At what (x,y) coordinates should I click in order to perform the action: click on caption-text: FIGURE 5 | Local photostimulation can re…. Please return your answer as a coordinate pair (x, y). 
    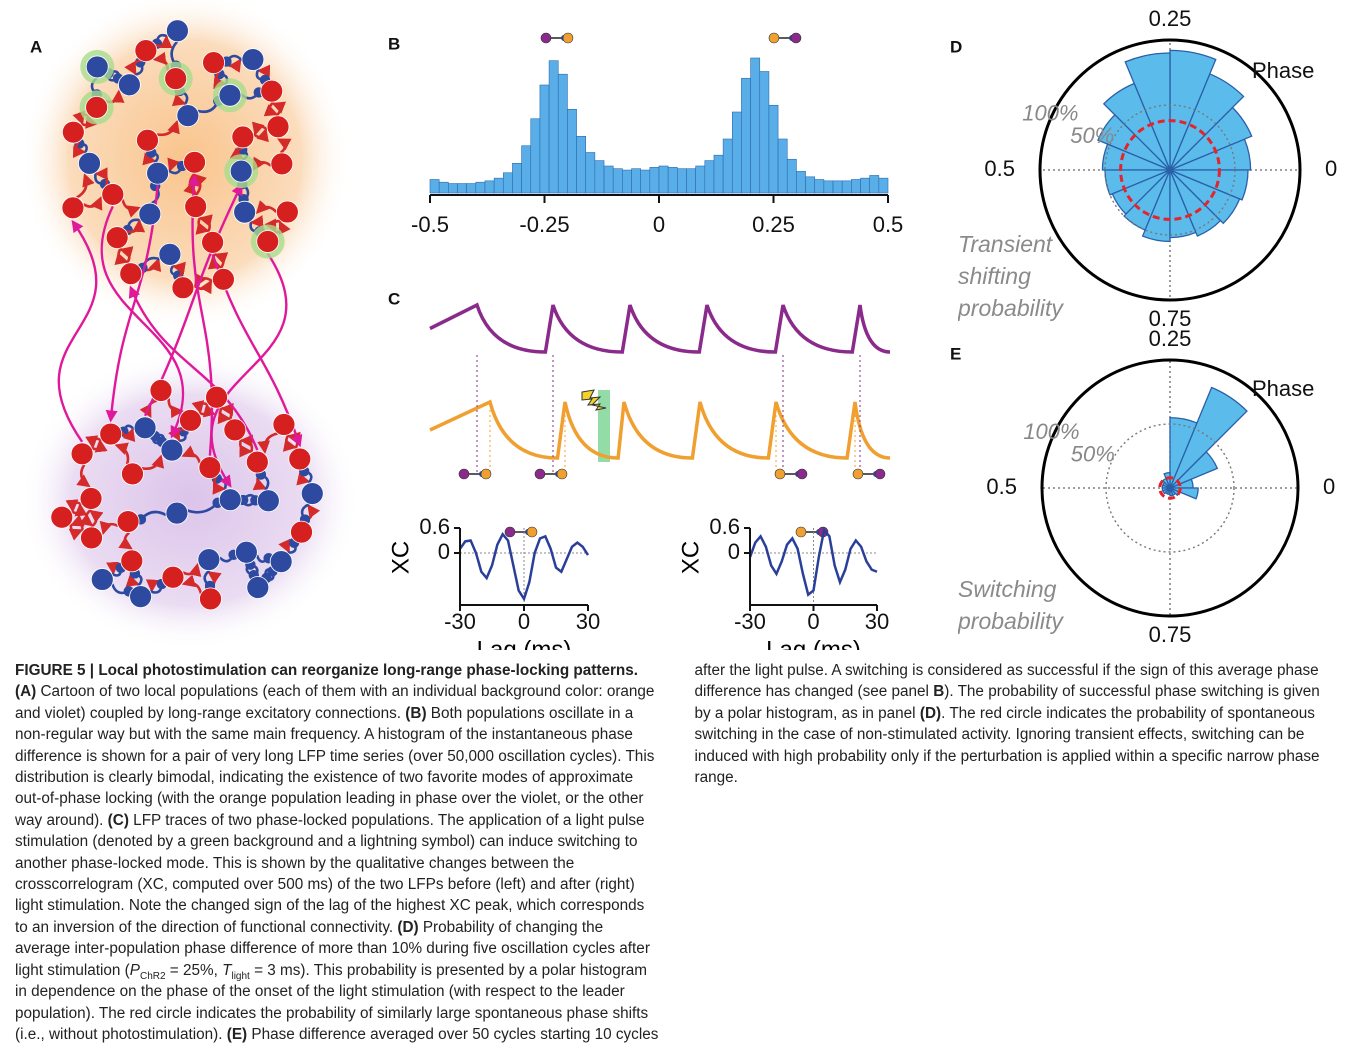
    Looking at the image, I should click on (327, 670).